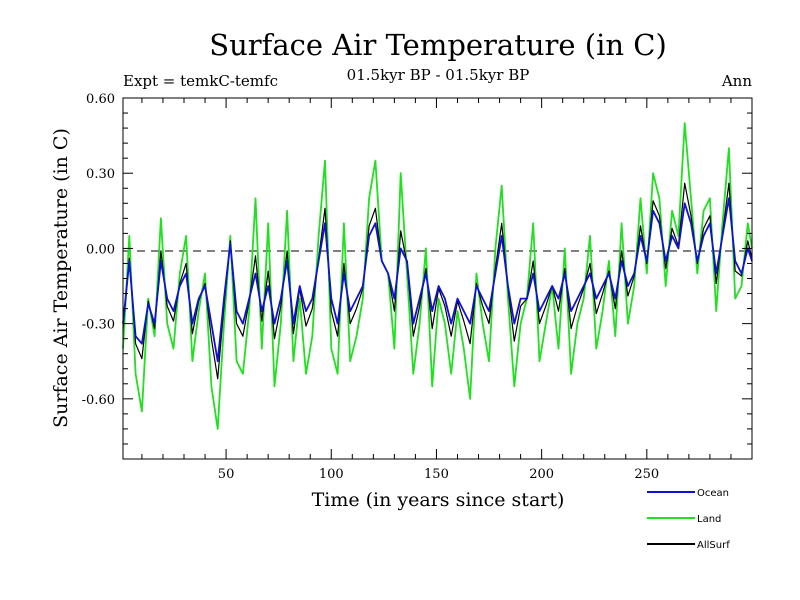 The width and height of the screenshot is (800, 600). I want to click on x-tick-label: 100, so click(331, 474).